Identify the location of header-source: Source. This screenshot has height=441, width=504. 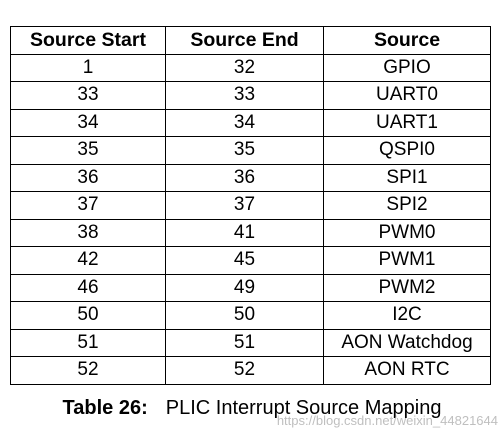
(407, 40).